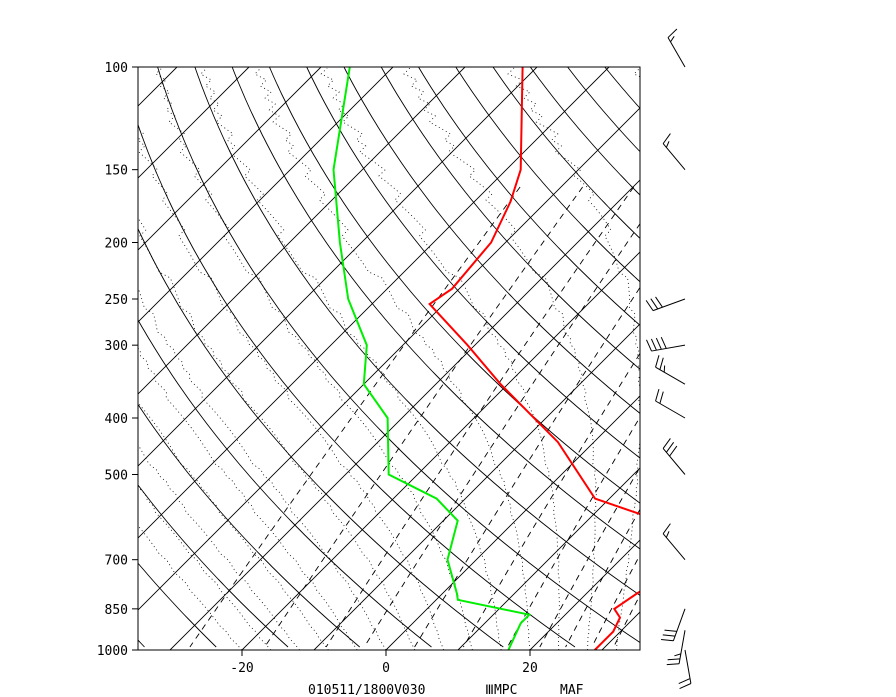 Image resolution: width=896 pixels, height=697 pixels. What do you see at coordinates (116, 346) in the screenshot?
I see `y-tick-label: 300` at bounding box center [116, 346].